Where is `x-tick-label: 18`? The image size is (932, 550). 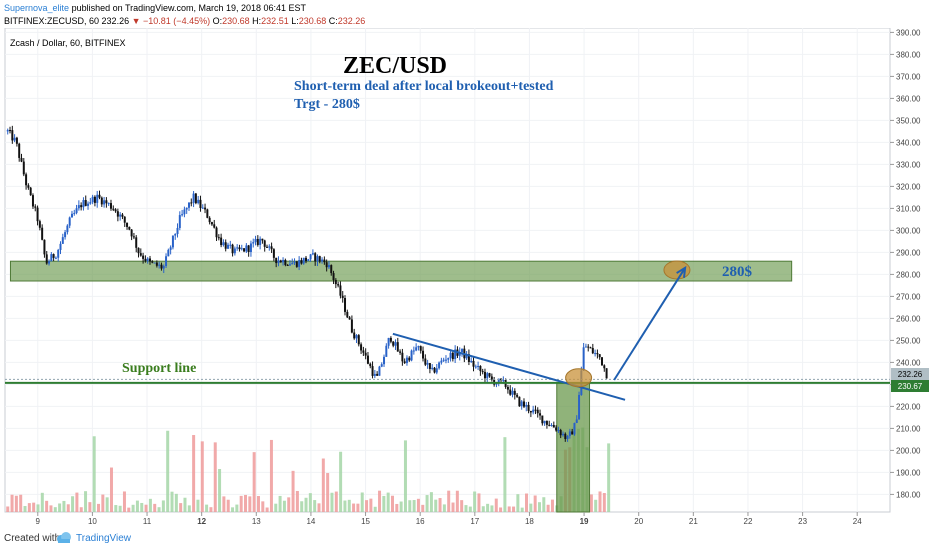
x-tick-label: 18 is located at coordinates (529, 521).